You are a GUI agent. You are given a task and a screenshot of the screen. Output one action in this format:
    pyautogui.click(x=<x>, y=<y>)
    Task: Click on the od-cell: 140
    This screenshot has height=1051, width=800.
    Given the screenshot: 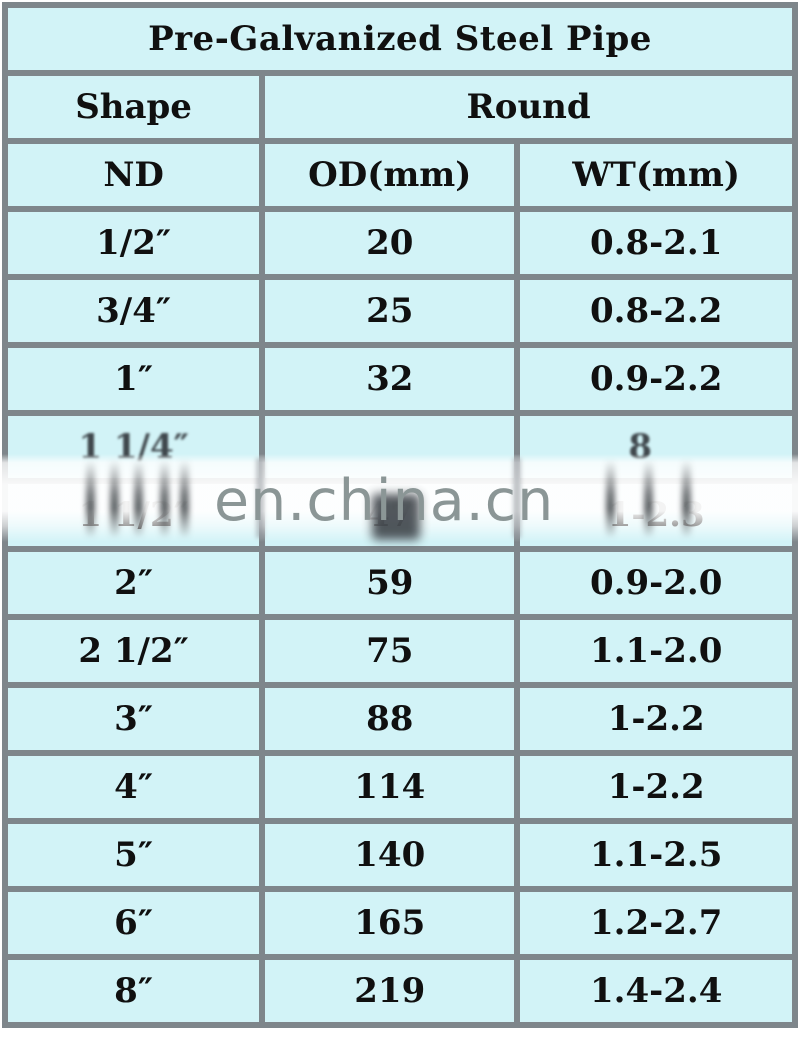 What is the action you would take?
    pyautogui.click(x=390, y=855)
    